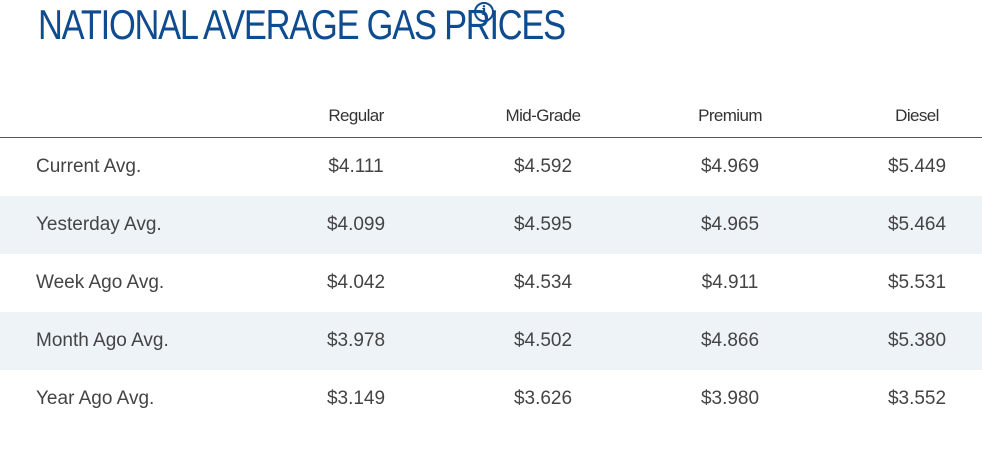 The height and width of the screenshot is (453, 982). What do you see at coordinates (491, 167) in the screenshot?
I see `table-row: Current Avg. $4.111 $4.592 $4.969 $5.449` at bounding box center [491, 167].